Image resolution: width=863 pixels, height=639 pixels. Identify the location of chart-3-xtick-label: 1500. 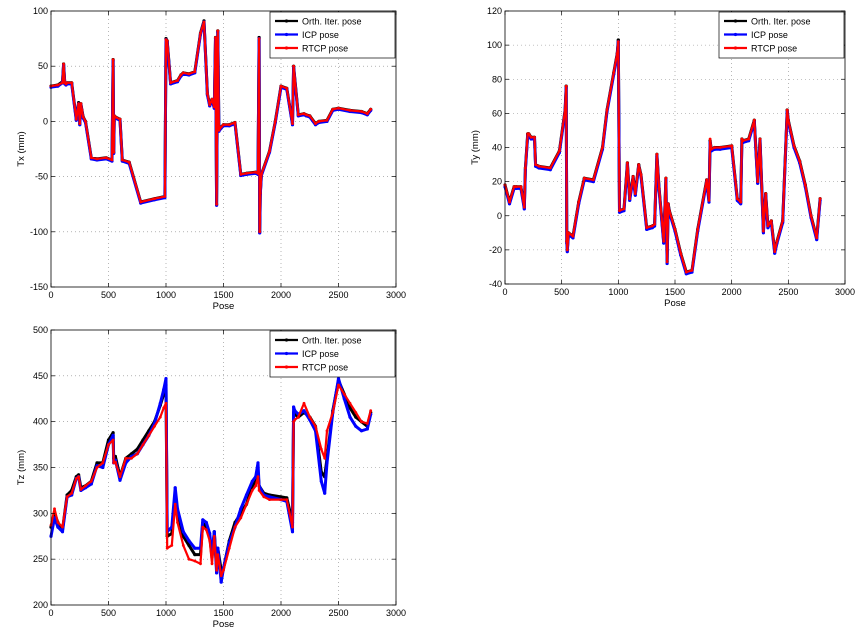
(223, 613).